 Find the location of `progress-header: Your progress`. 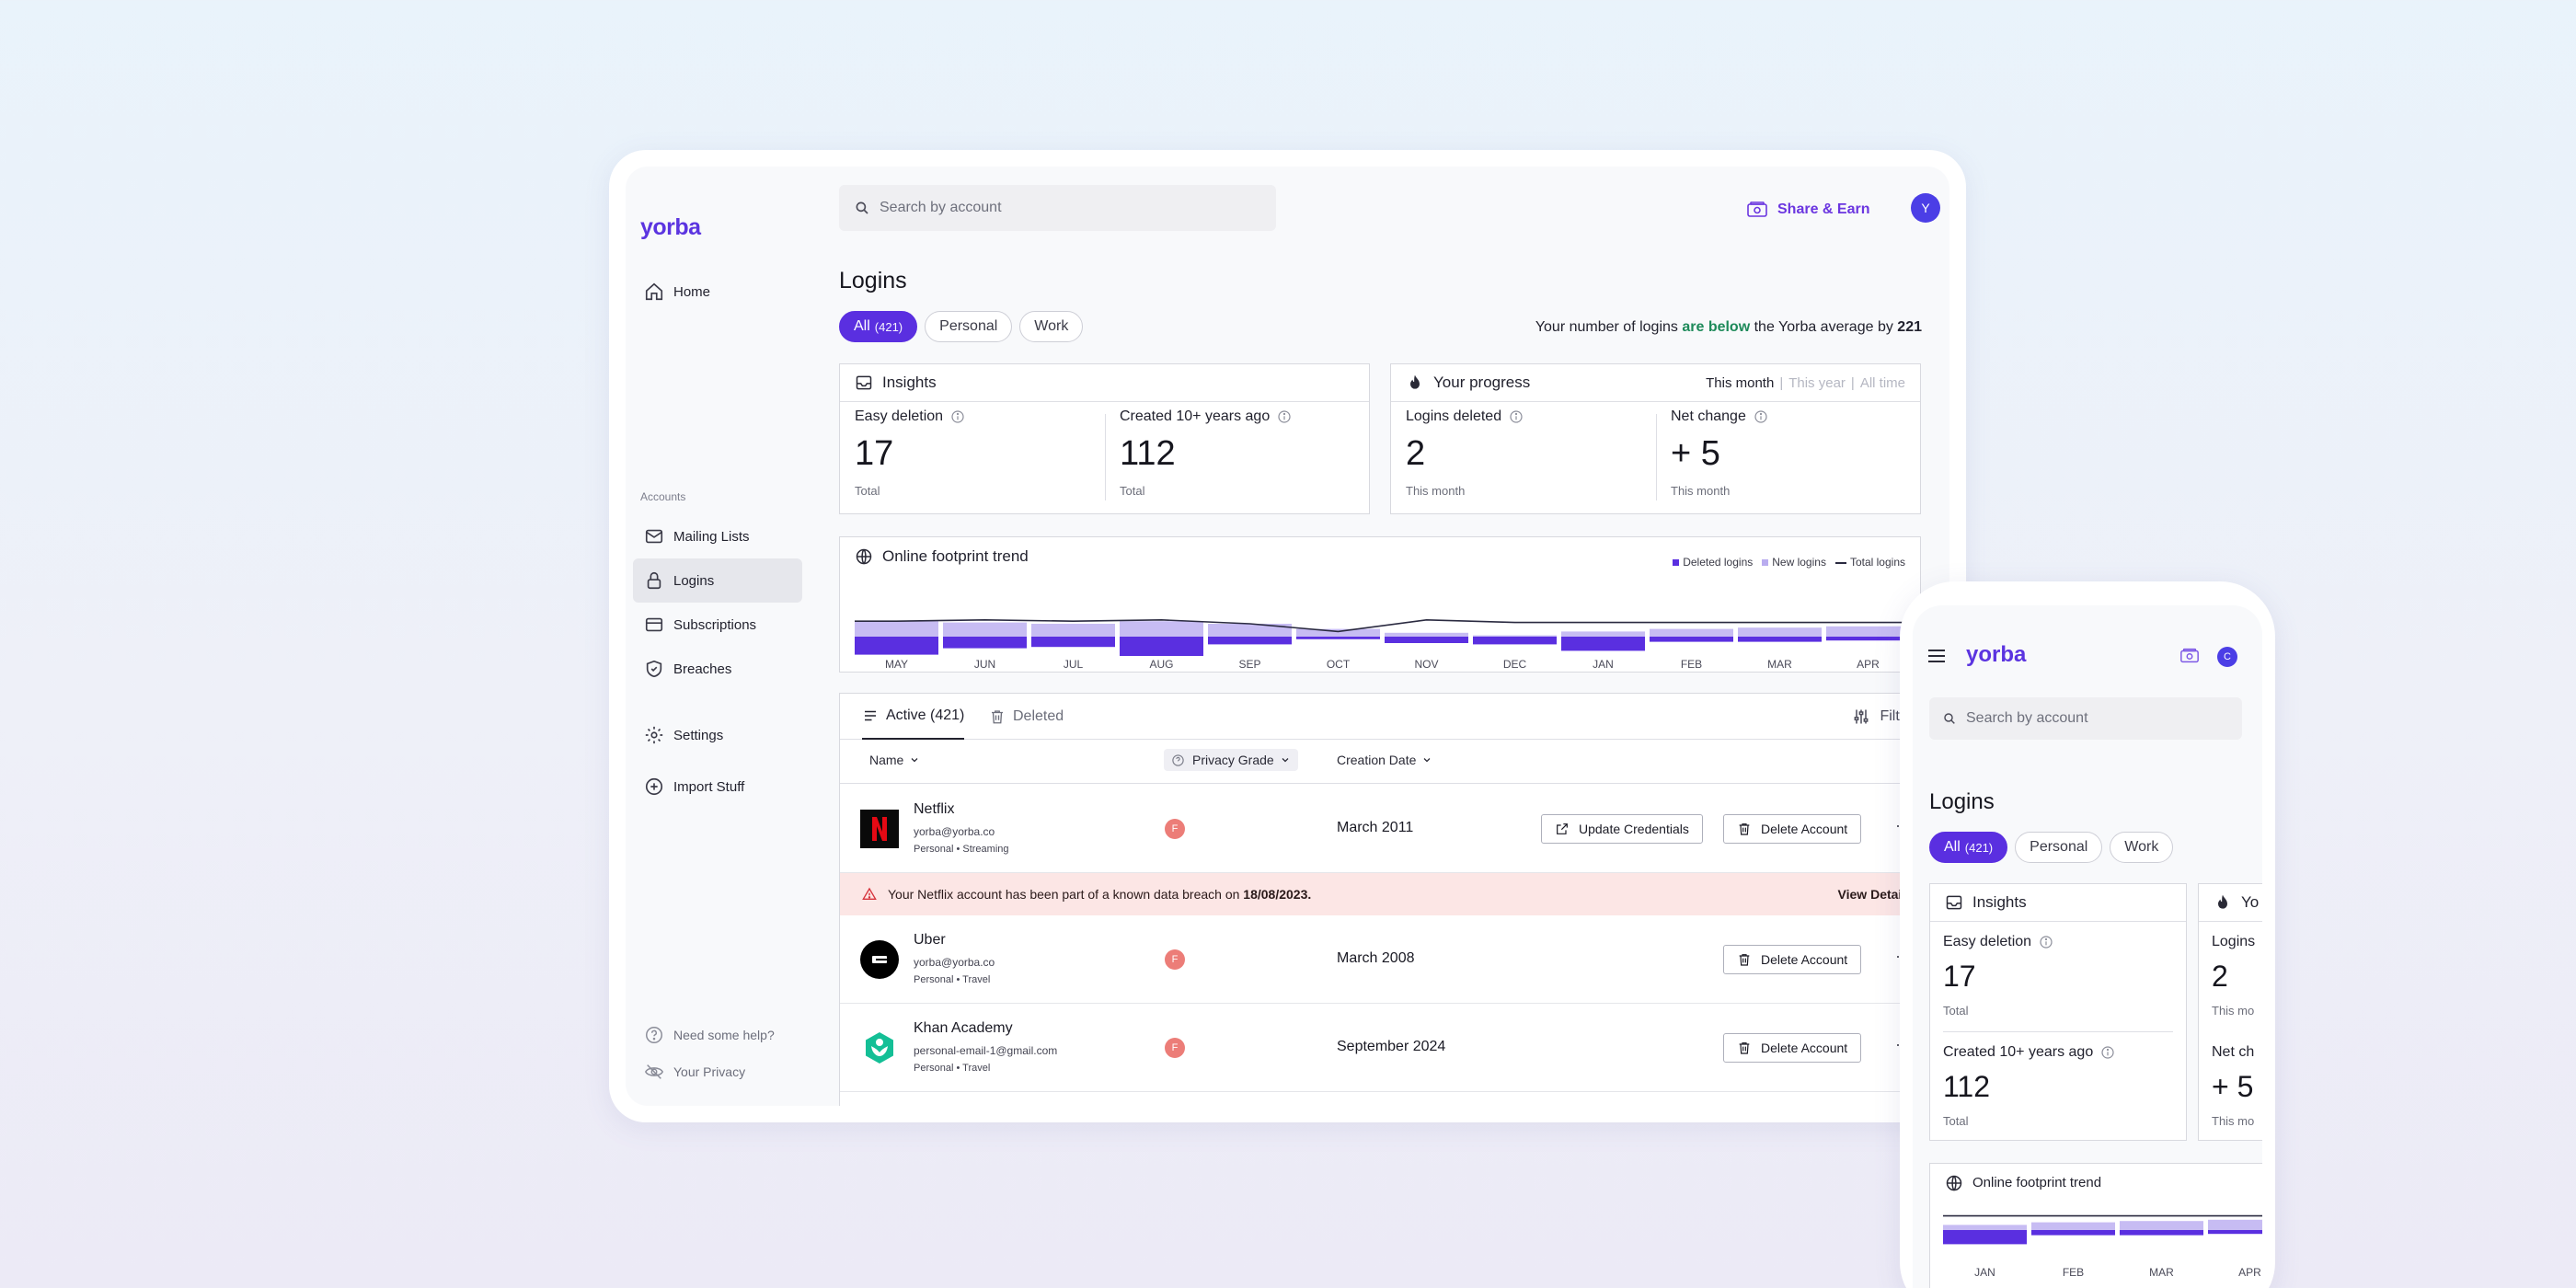

progress-header: Your progress is located at coordinates (1655, 383).